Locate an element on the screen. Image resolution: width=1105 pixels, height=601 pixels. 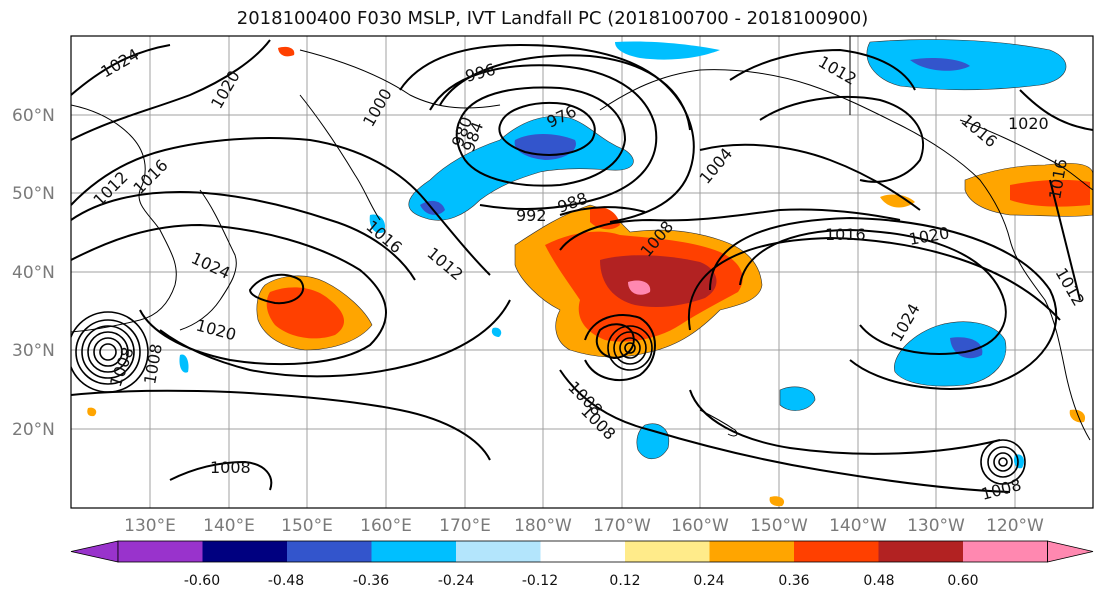
colorbar-tick-label: -0.60 is located at coordinates (202, 581).